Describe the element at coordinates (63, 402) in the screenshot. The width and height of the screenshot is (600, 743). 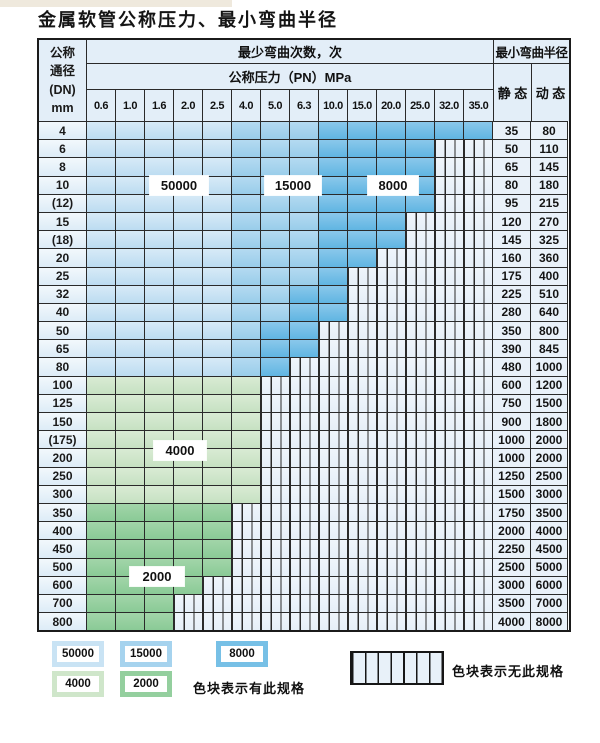
I see `dn-value: 125` at that location.